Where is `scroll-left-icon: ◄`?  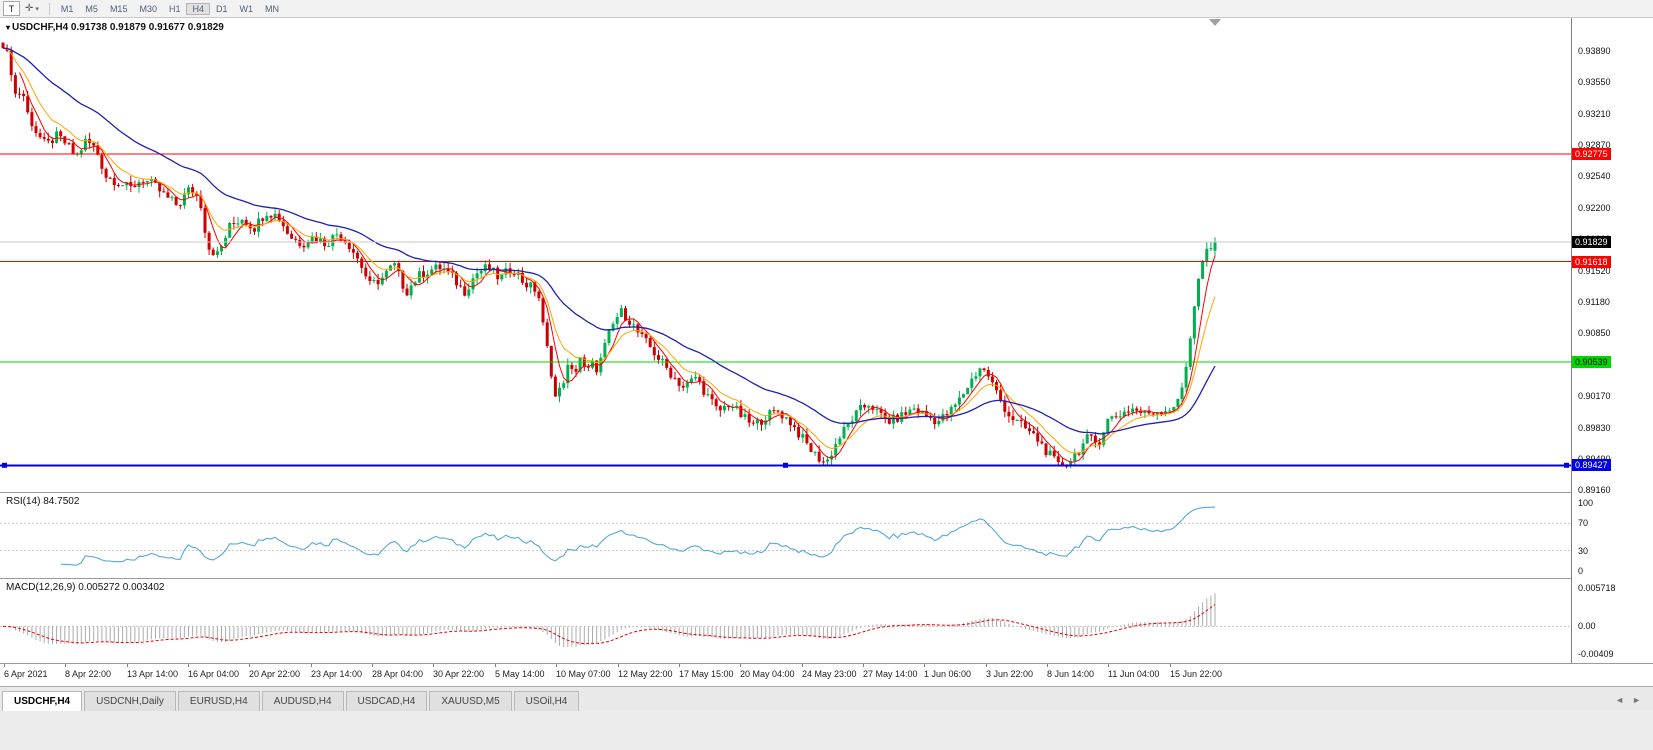
scroll-left-icon: ◄ is located at coordinates (1620, 700).